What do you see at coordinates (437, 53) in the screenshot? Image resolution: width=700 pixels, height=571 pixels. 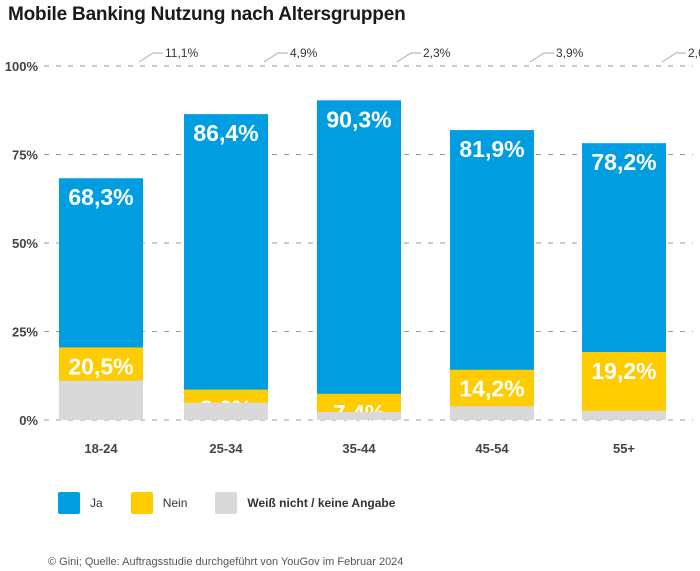 I see `data-label: 2,3%` at bounding box center [437, 53].